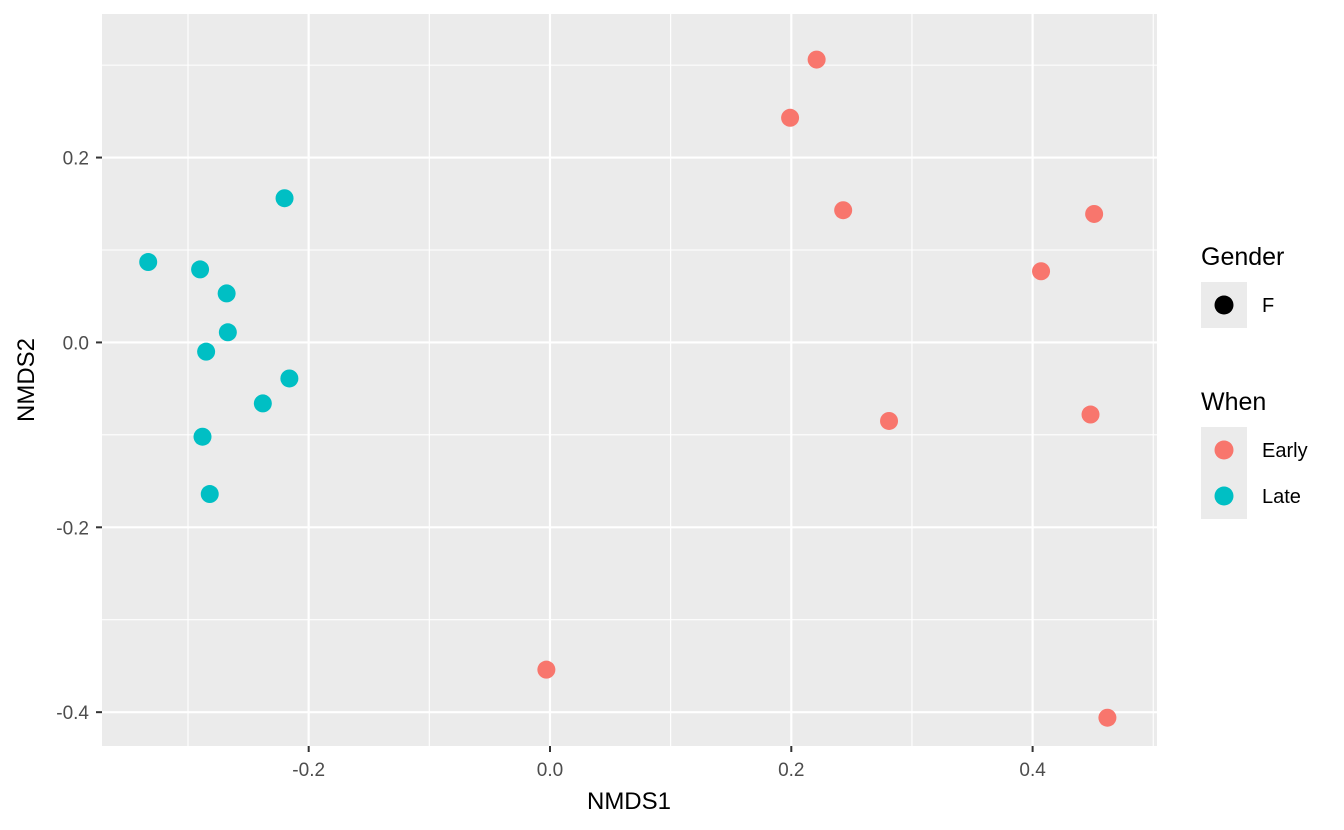 The image size is (1344, 830). Describe the element at coordinates (308, 770) in the screenshot. I see `x-tick-label: -0.2` at that location.